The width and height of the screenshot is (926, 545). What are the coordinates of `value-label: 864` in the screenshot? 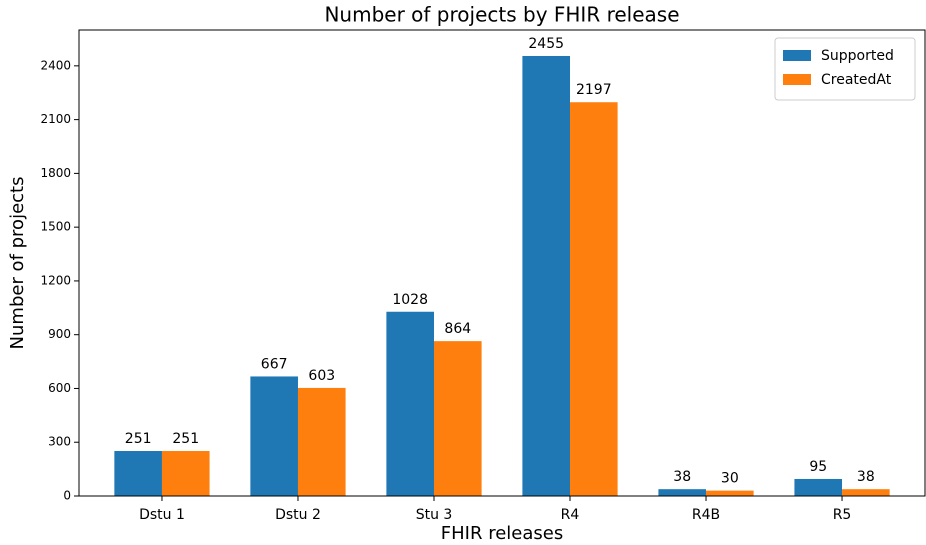 It's located at (457, 329).